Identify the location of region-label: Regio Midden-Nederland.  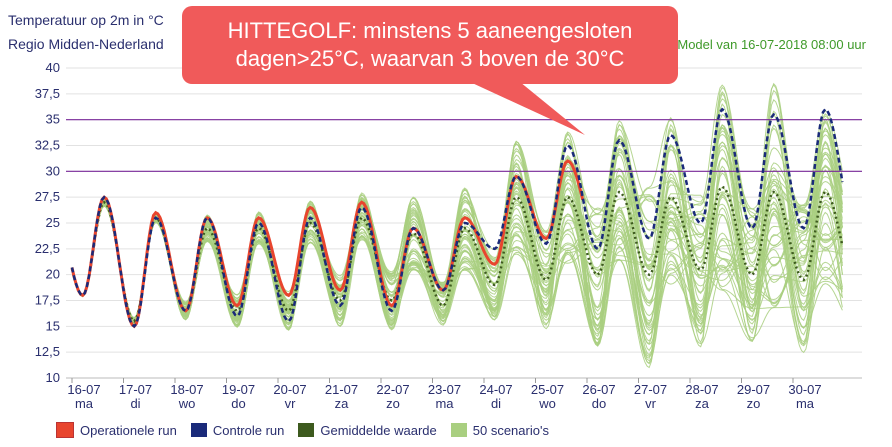
(86, 44).